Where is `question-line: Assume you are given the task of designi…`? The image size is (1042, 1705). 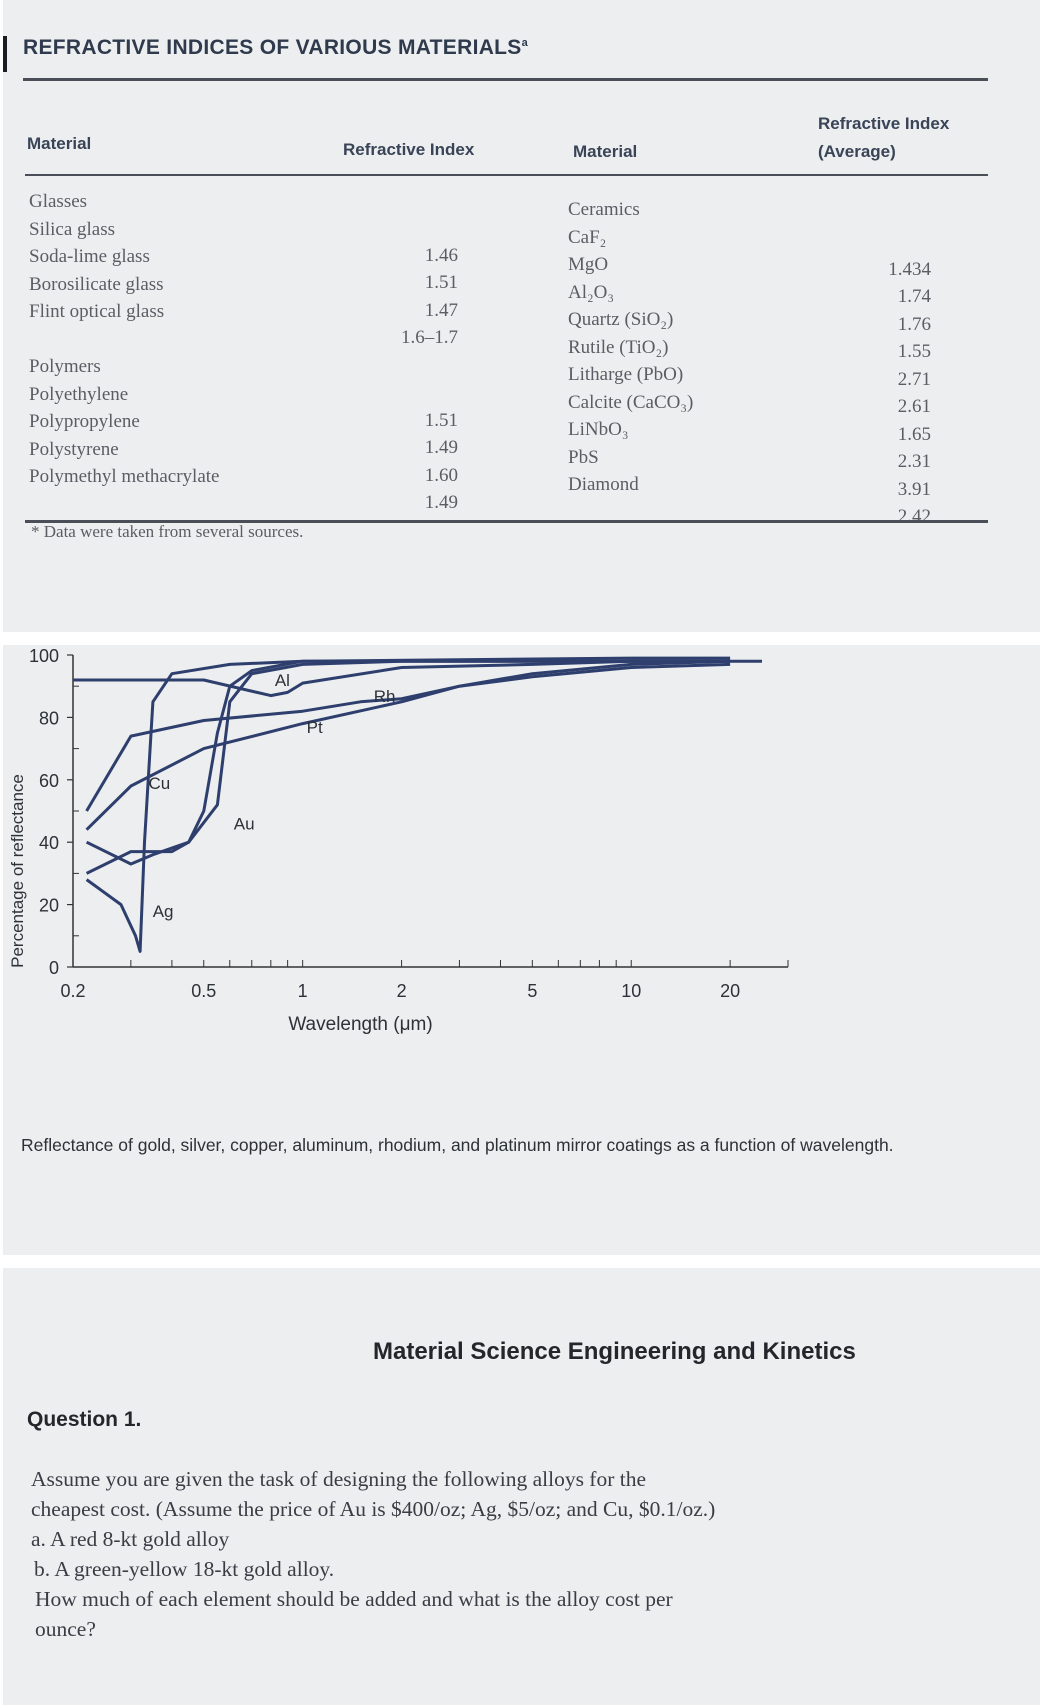 question-line: Assume you are given the task of designi… is located at coordinates (339, 1479).